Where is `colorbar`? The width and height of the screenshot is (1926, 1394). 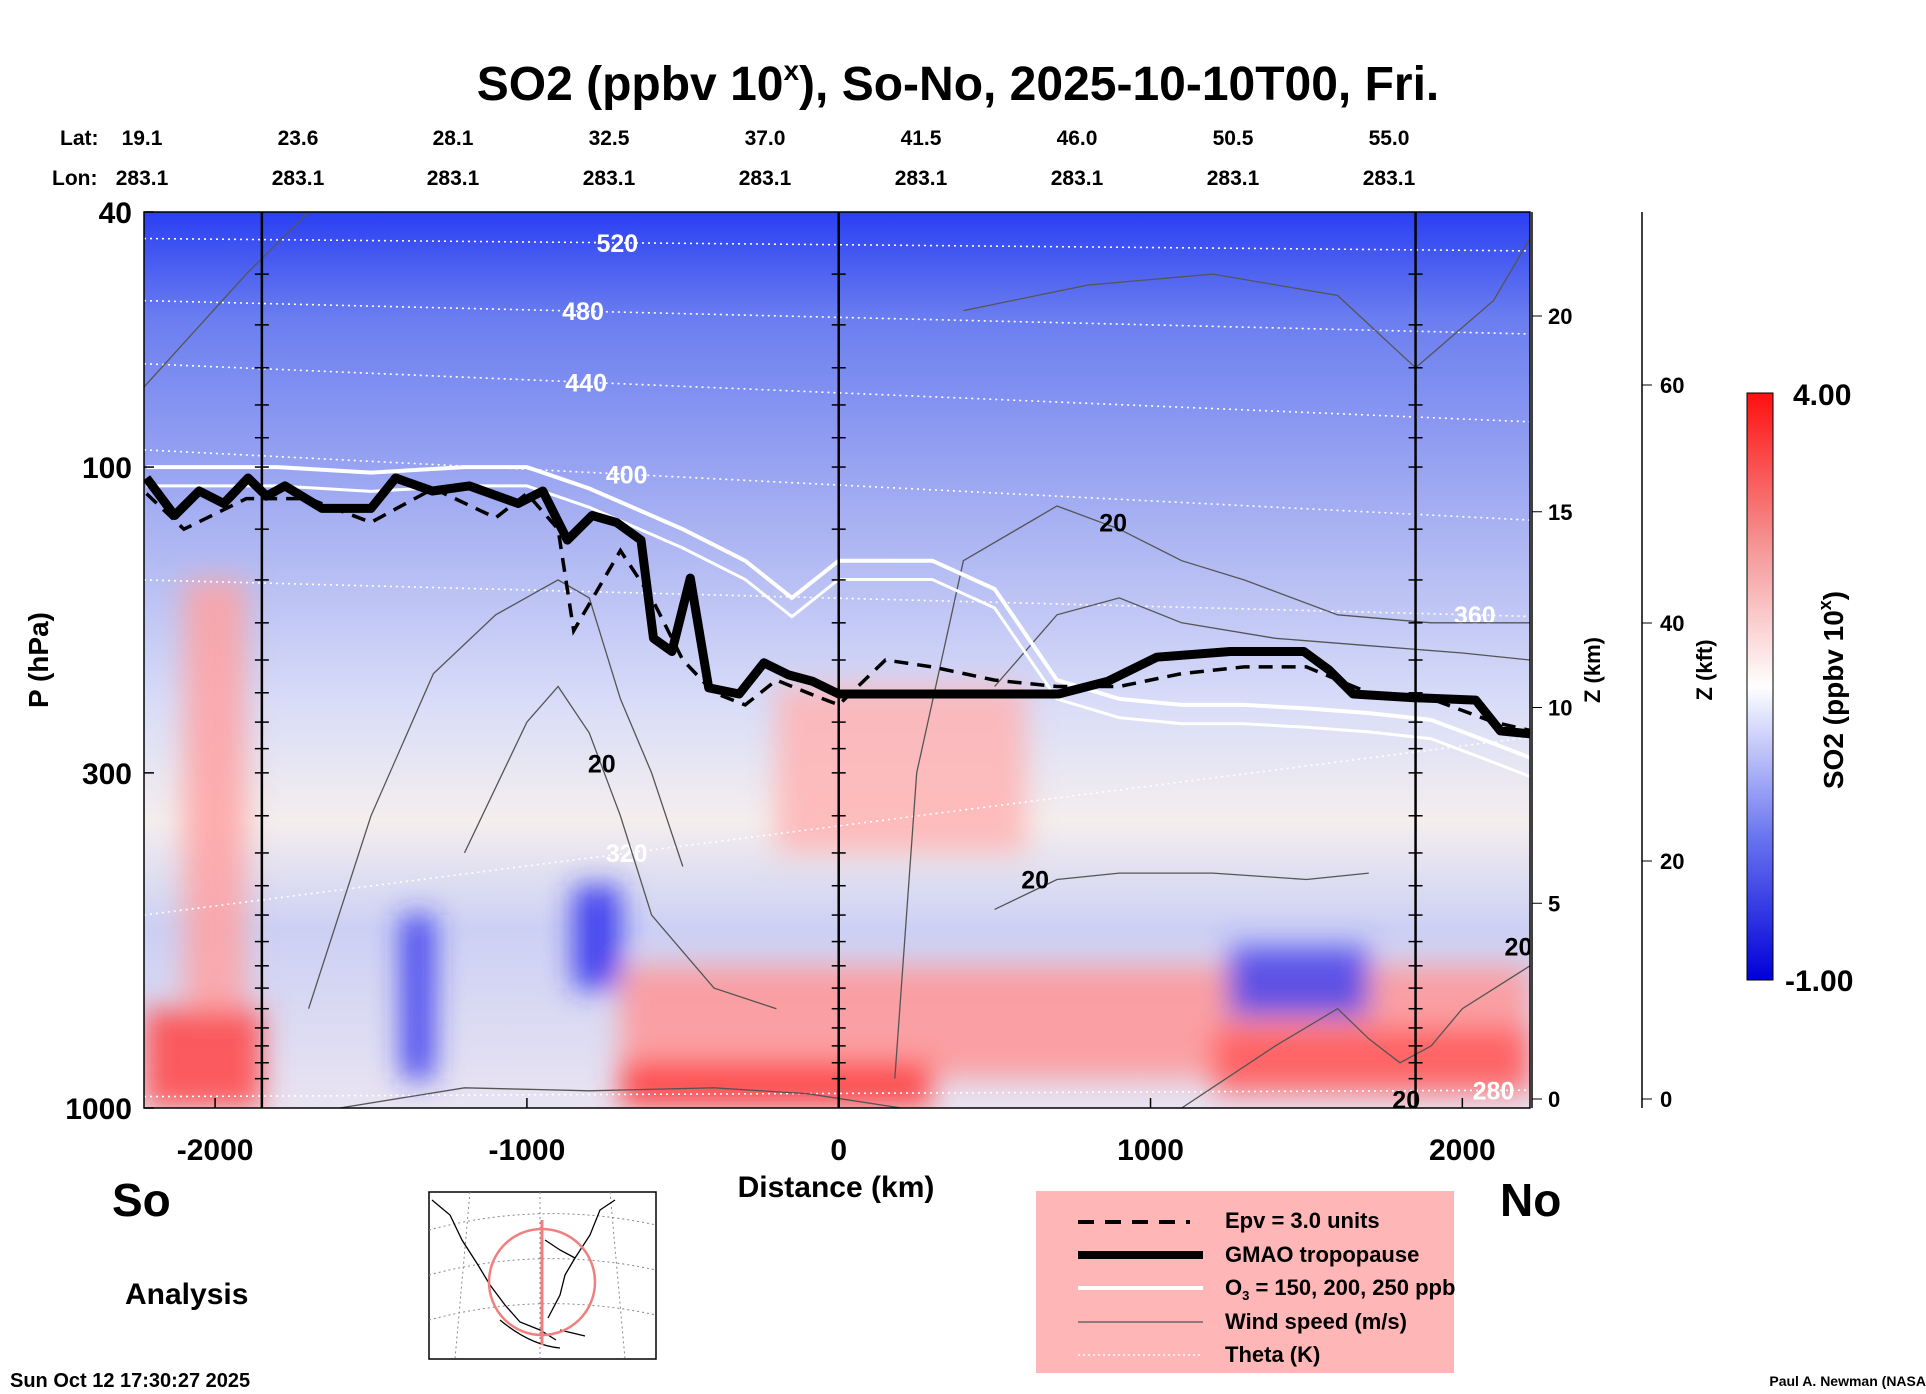 colorbar is located at coordinates (1760, 686).